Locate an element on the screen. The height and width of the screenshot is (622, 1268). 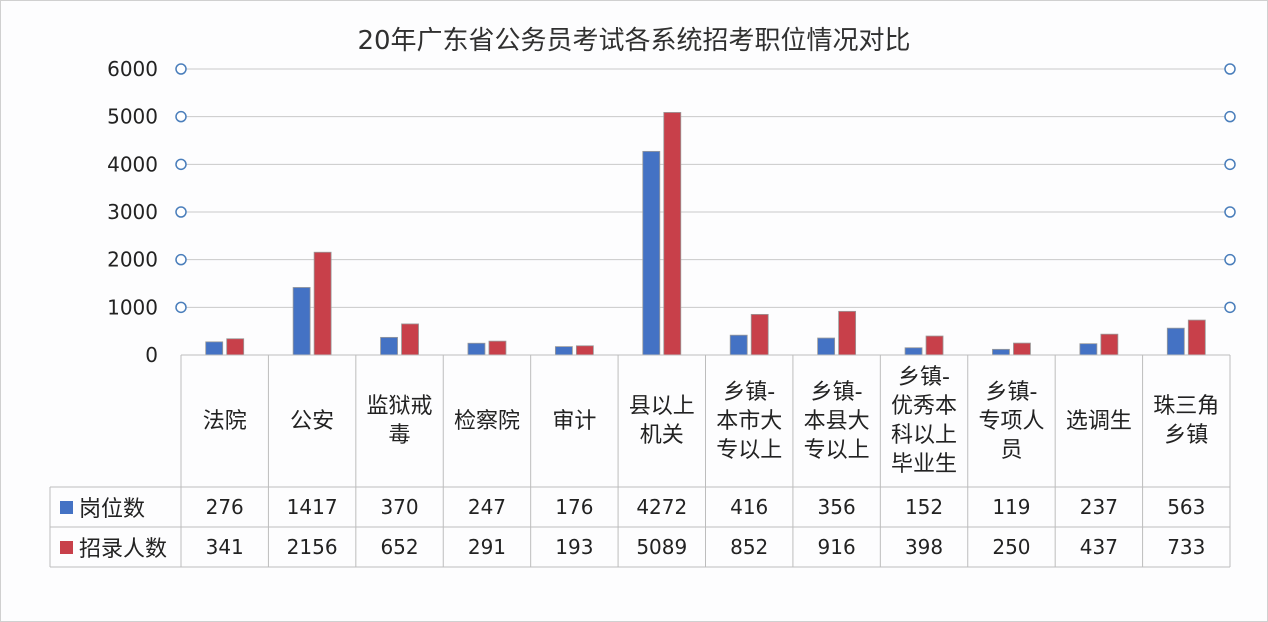
data-table-cell: 2156 is located at coordinates (312, 547).